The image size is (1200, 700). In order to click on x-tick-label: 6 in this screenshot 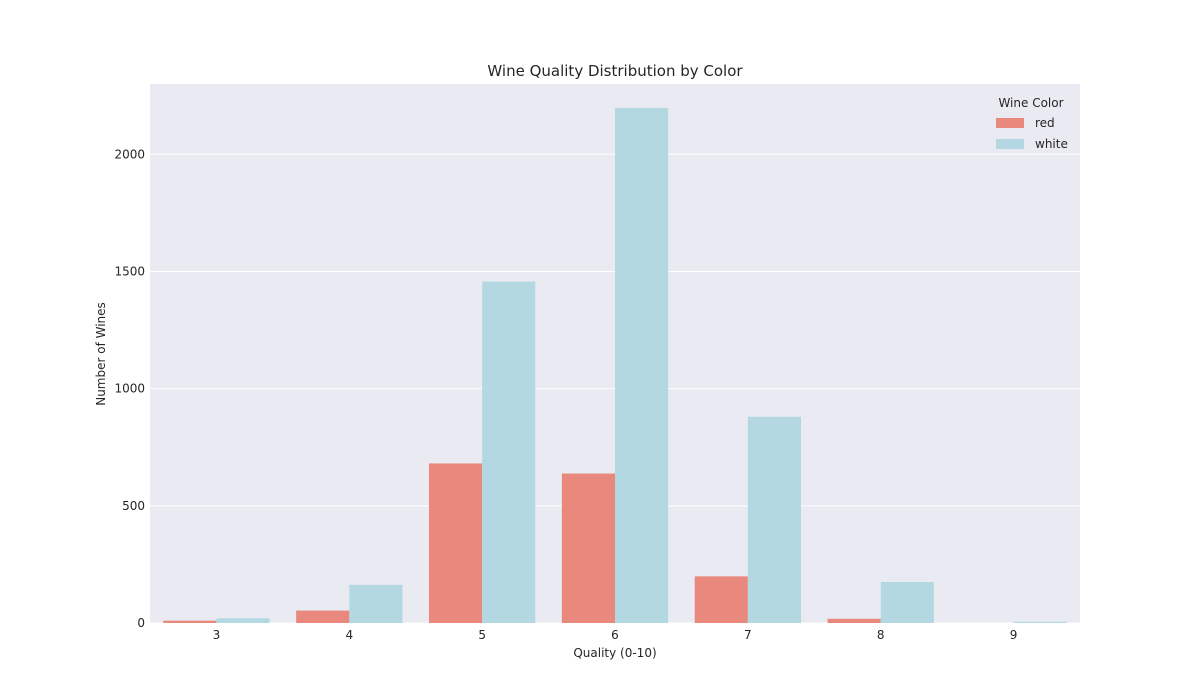, I will do `click(615, 635)`.